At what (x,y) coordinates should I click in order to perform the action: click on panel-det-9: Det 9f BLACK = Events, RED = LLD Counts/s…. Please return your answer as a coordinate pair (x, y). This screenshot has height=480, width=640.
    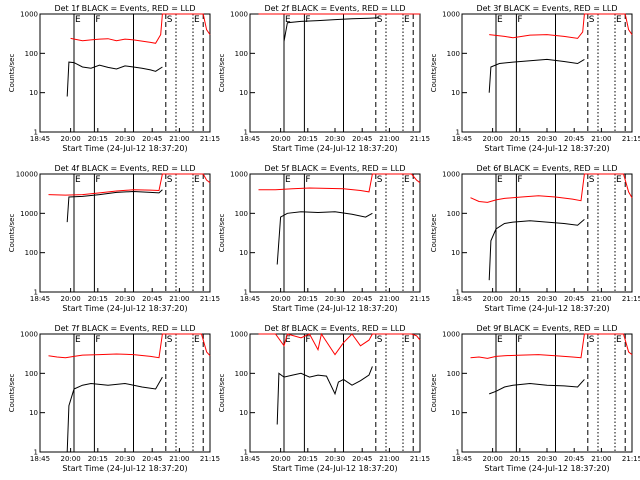
    Looking at the image, I should click on (535, 398).